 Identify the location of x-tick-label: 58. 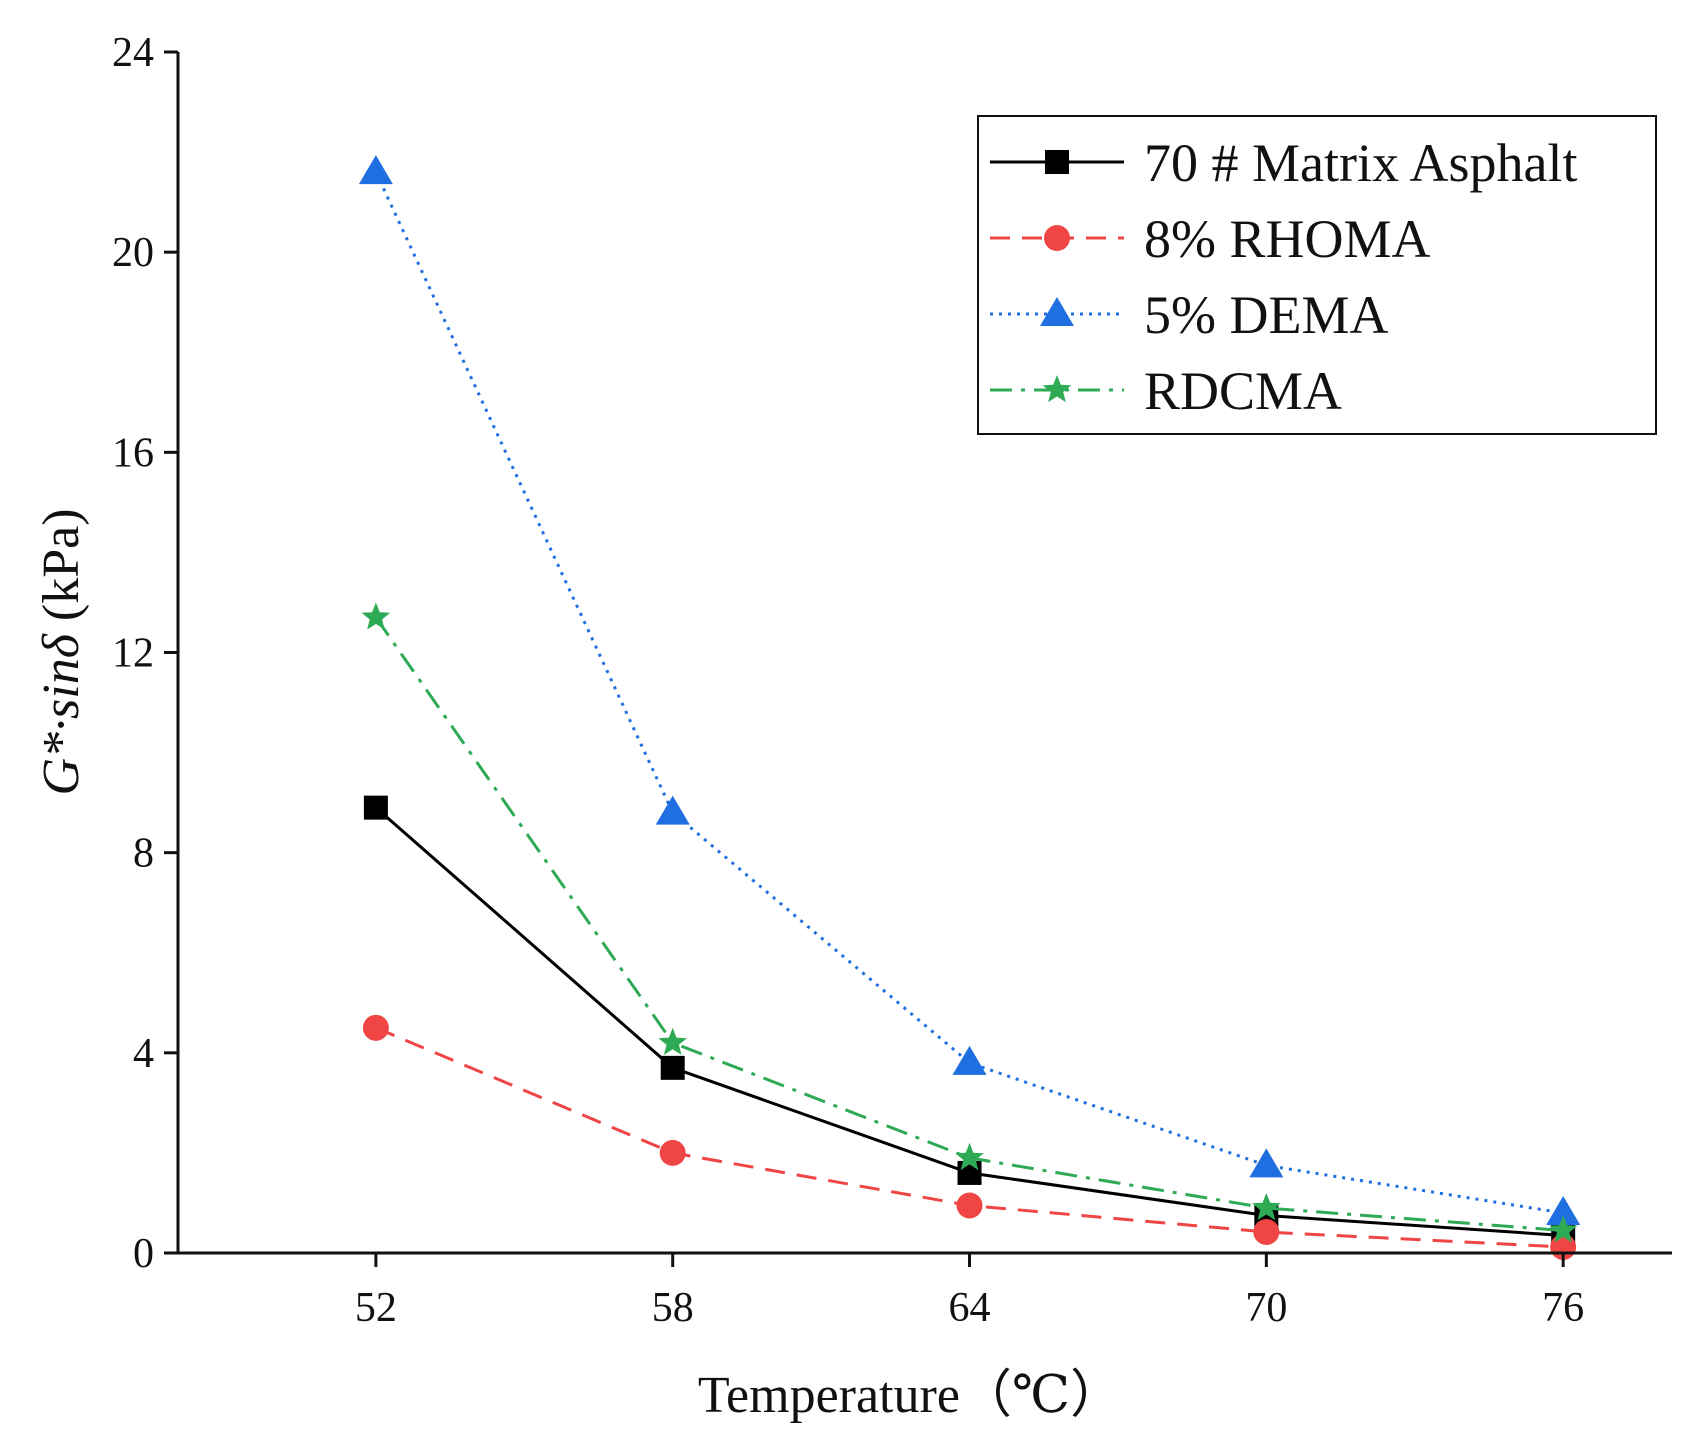
(673, 1308).